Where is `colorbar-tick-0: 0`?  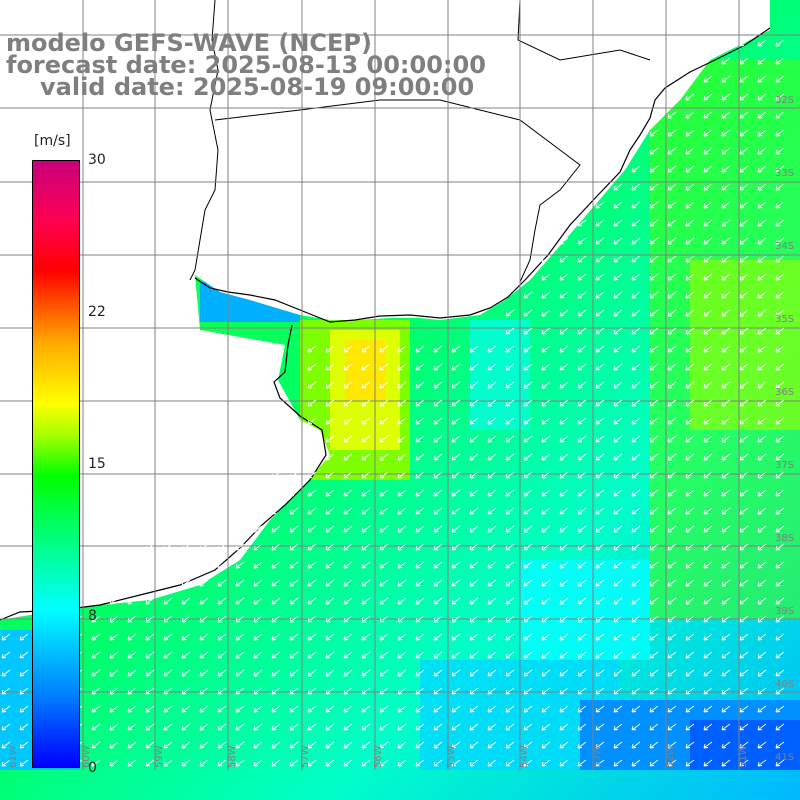
colorbar-tick-0: 0 is located at coordinates (92, 768).